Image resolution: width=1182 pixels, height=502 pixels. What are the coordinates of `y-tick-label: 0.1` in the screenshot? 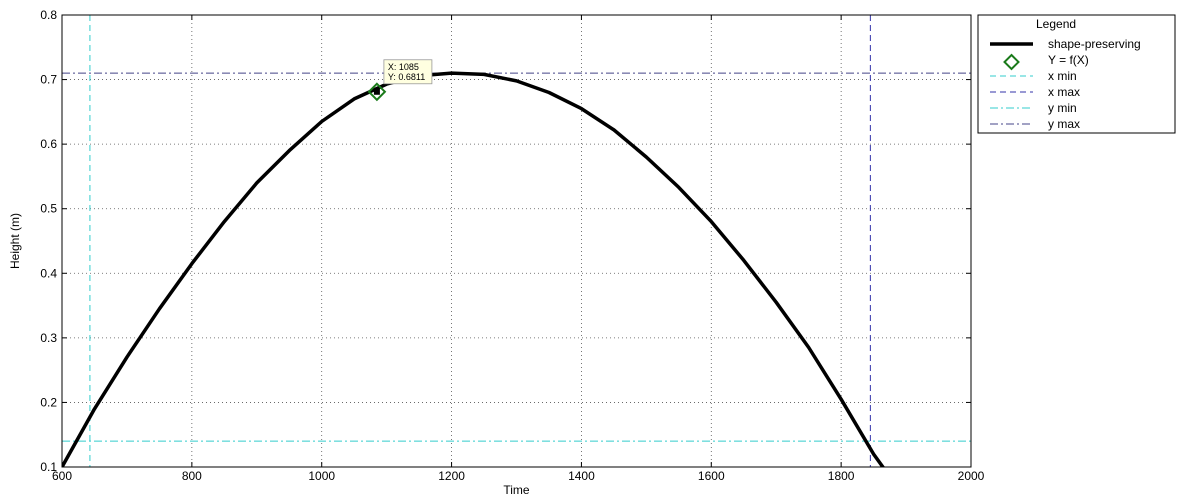 It's located at (48, 467).